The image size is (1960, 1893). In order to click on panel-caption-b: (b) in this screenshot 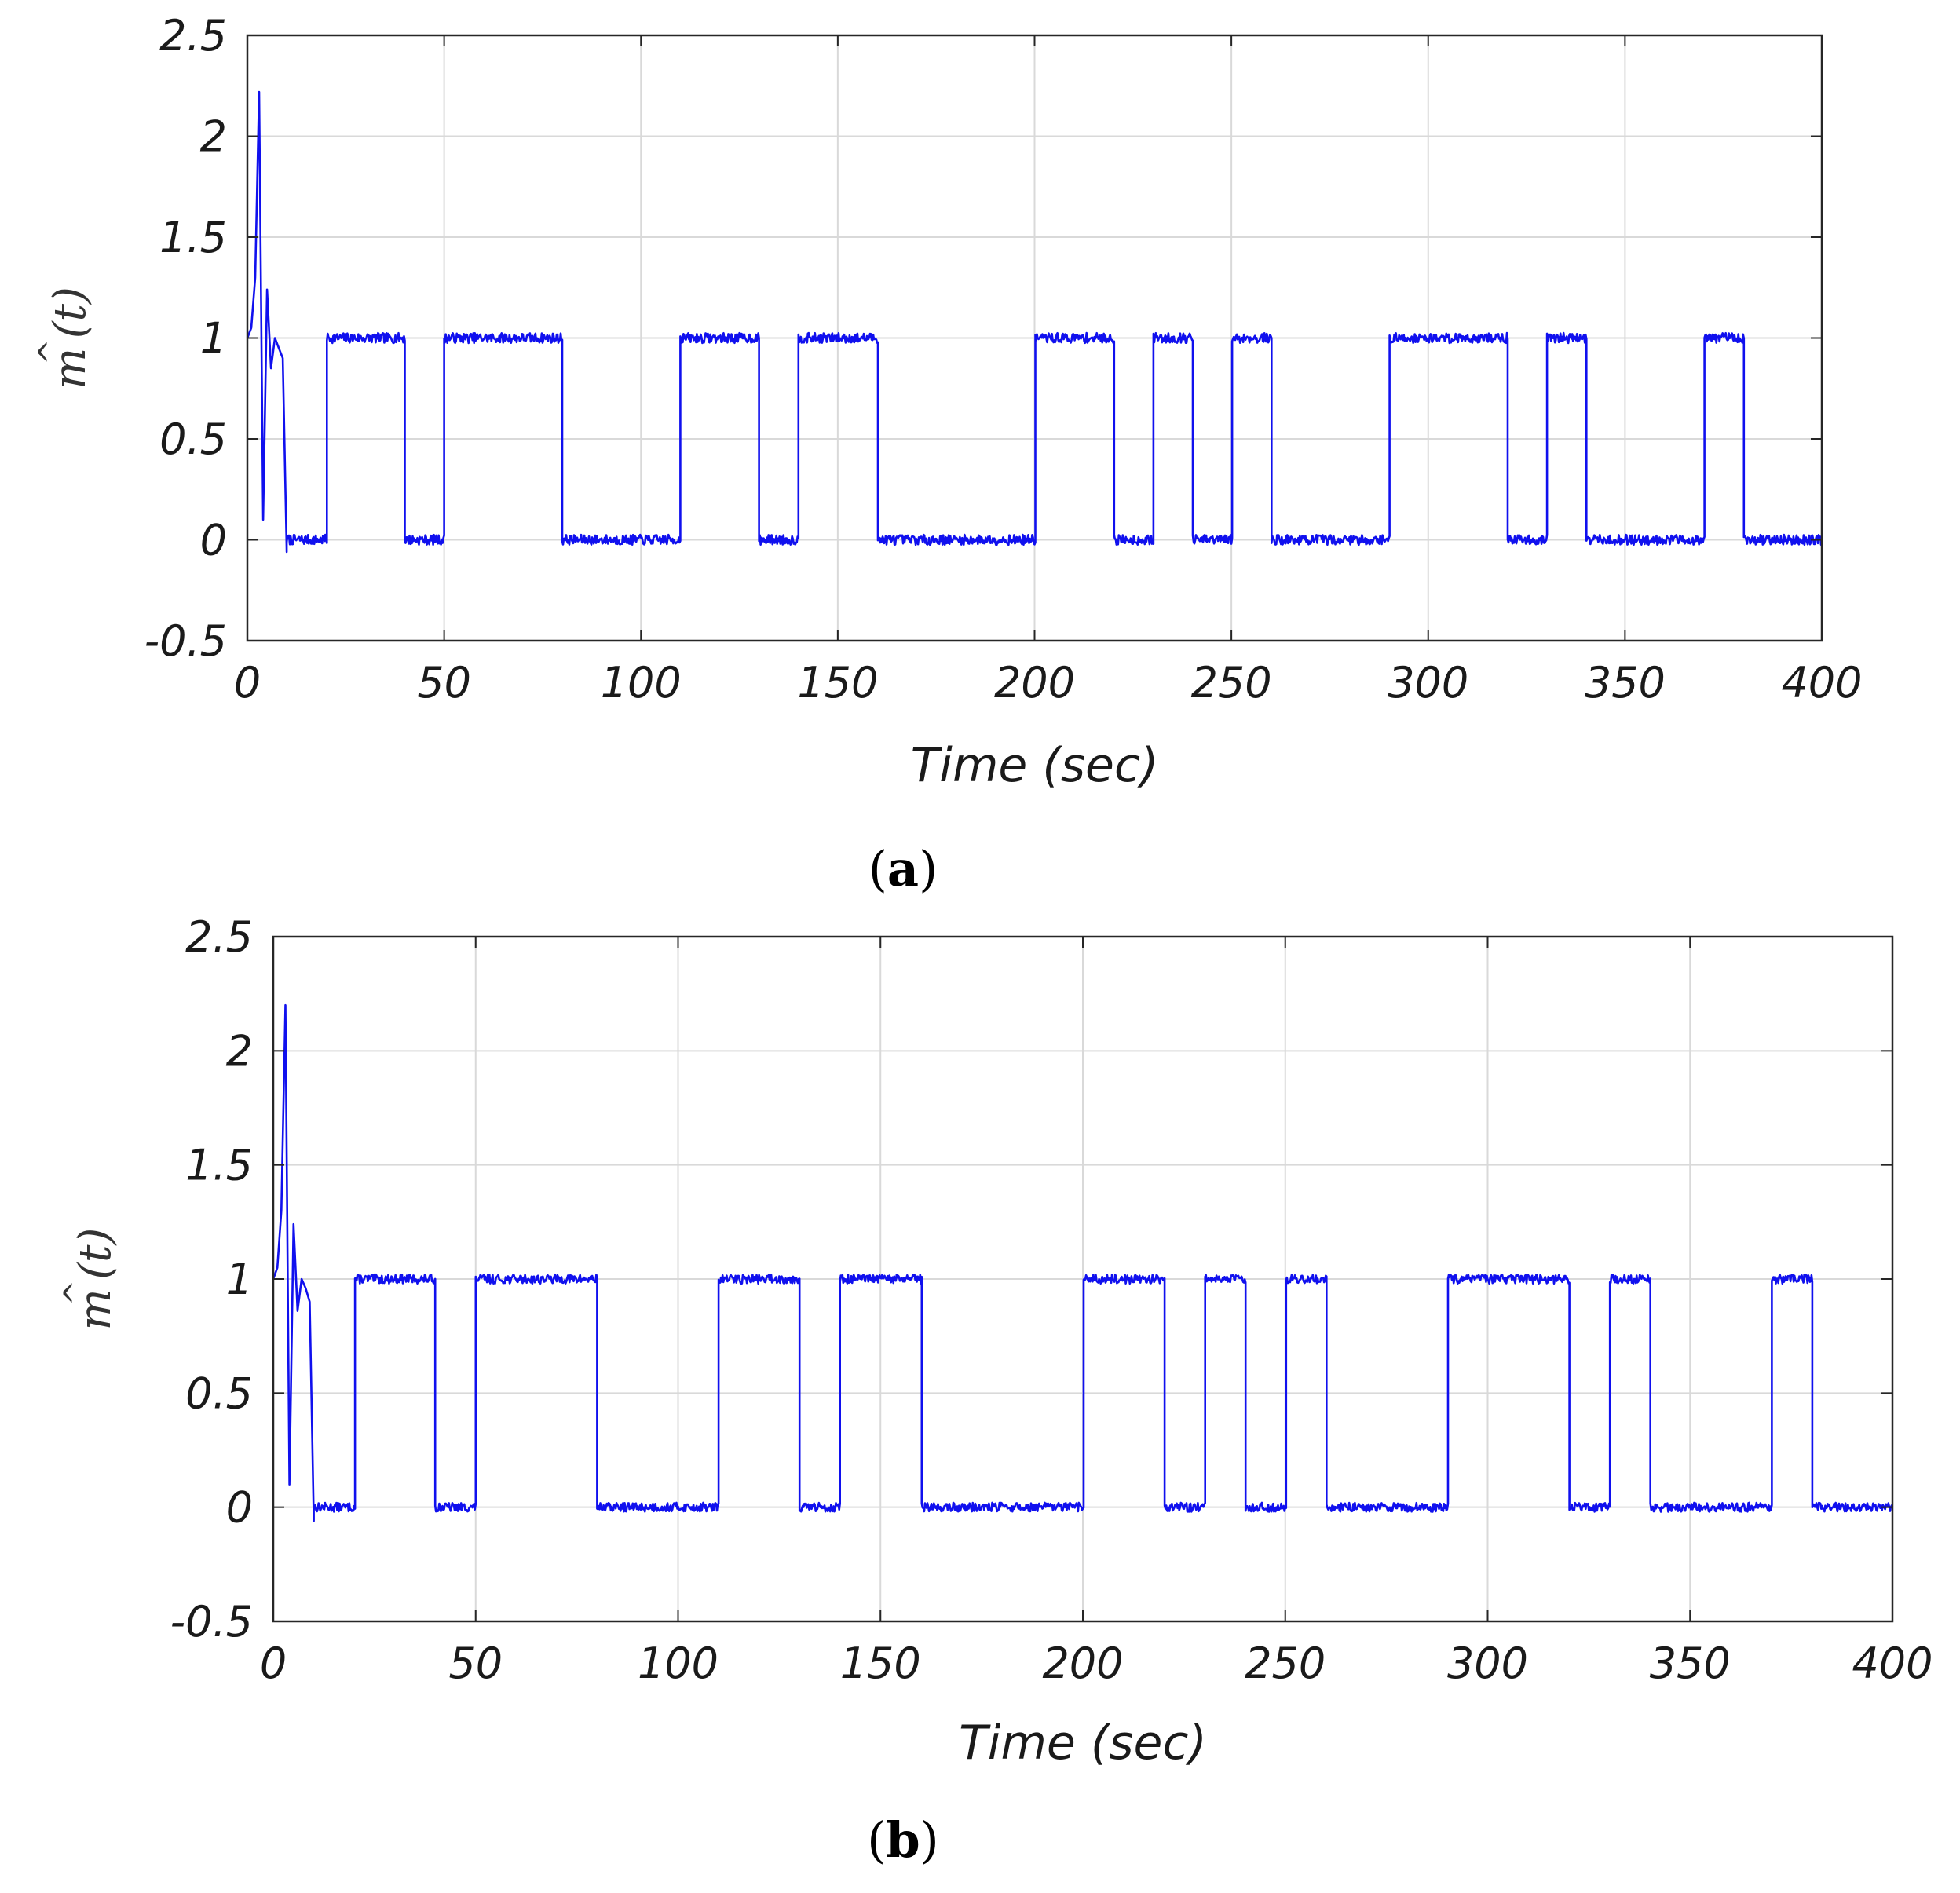, I will do `click(903, 1840)`.